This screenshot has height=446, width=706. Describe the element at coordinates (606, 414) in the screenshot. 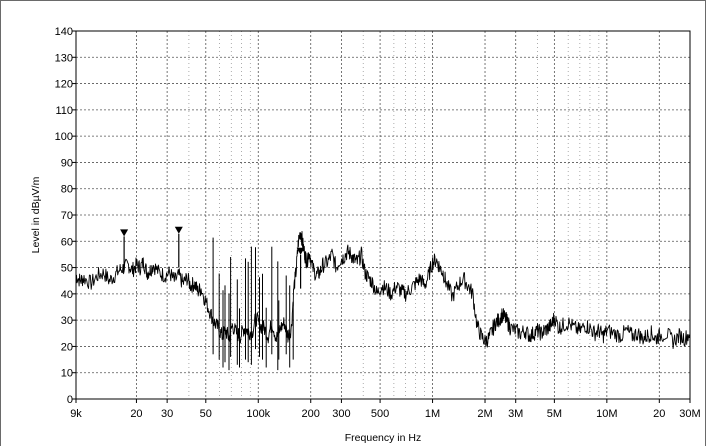

I see `x-tick-label: 10M` at that location.